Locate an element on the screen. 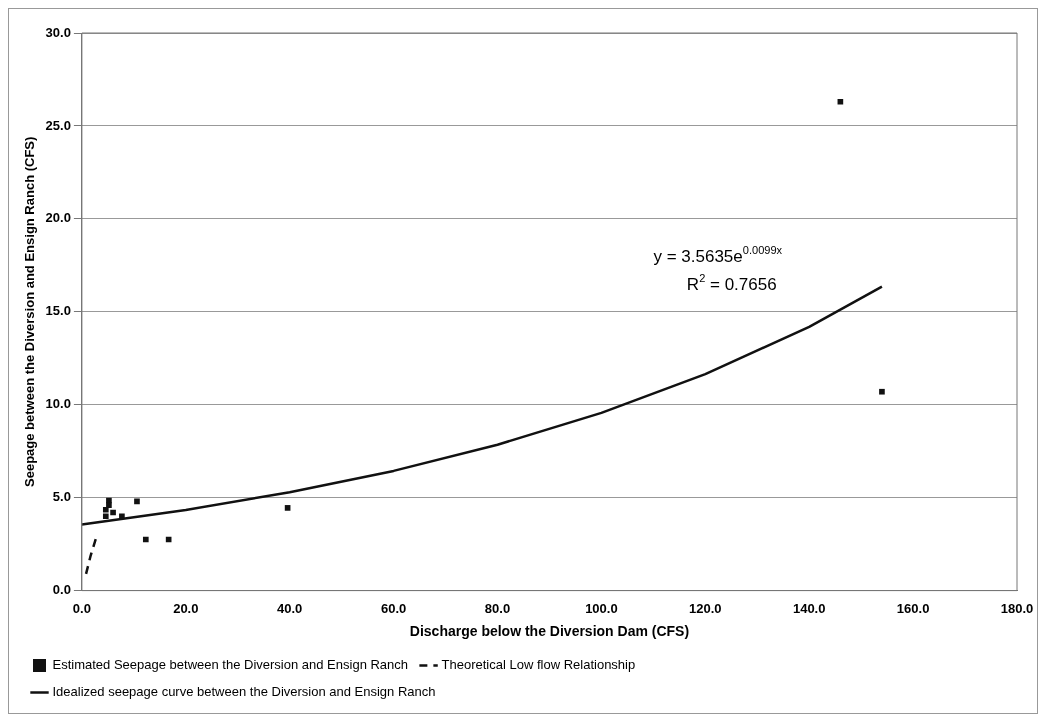 This screenshot has width=1045, height=721. x-tick-label: 120.0 is located at coordinates (705, 608).